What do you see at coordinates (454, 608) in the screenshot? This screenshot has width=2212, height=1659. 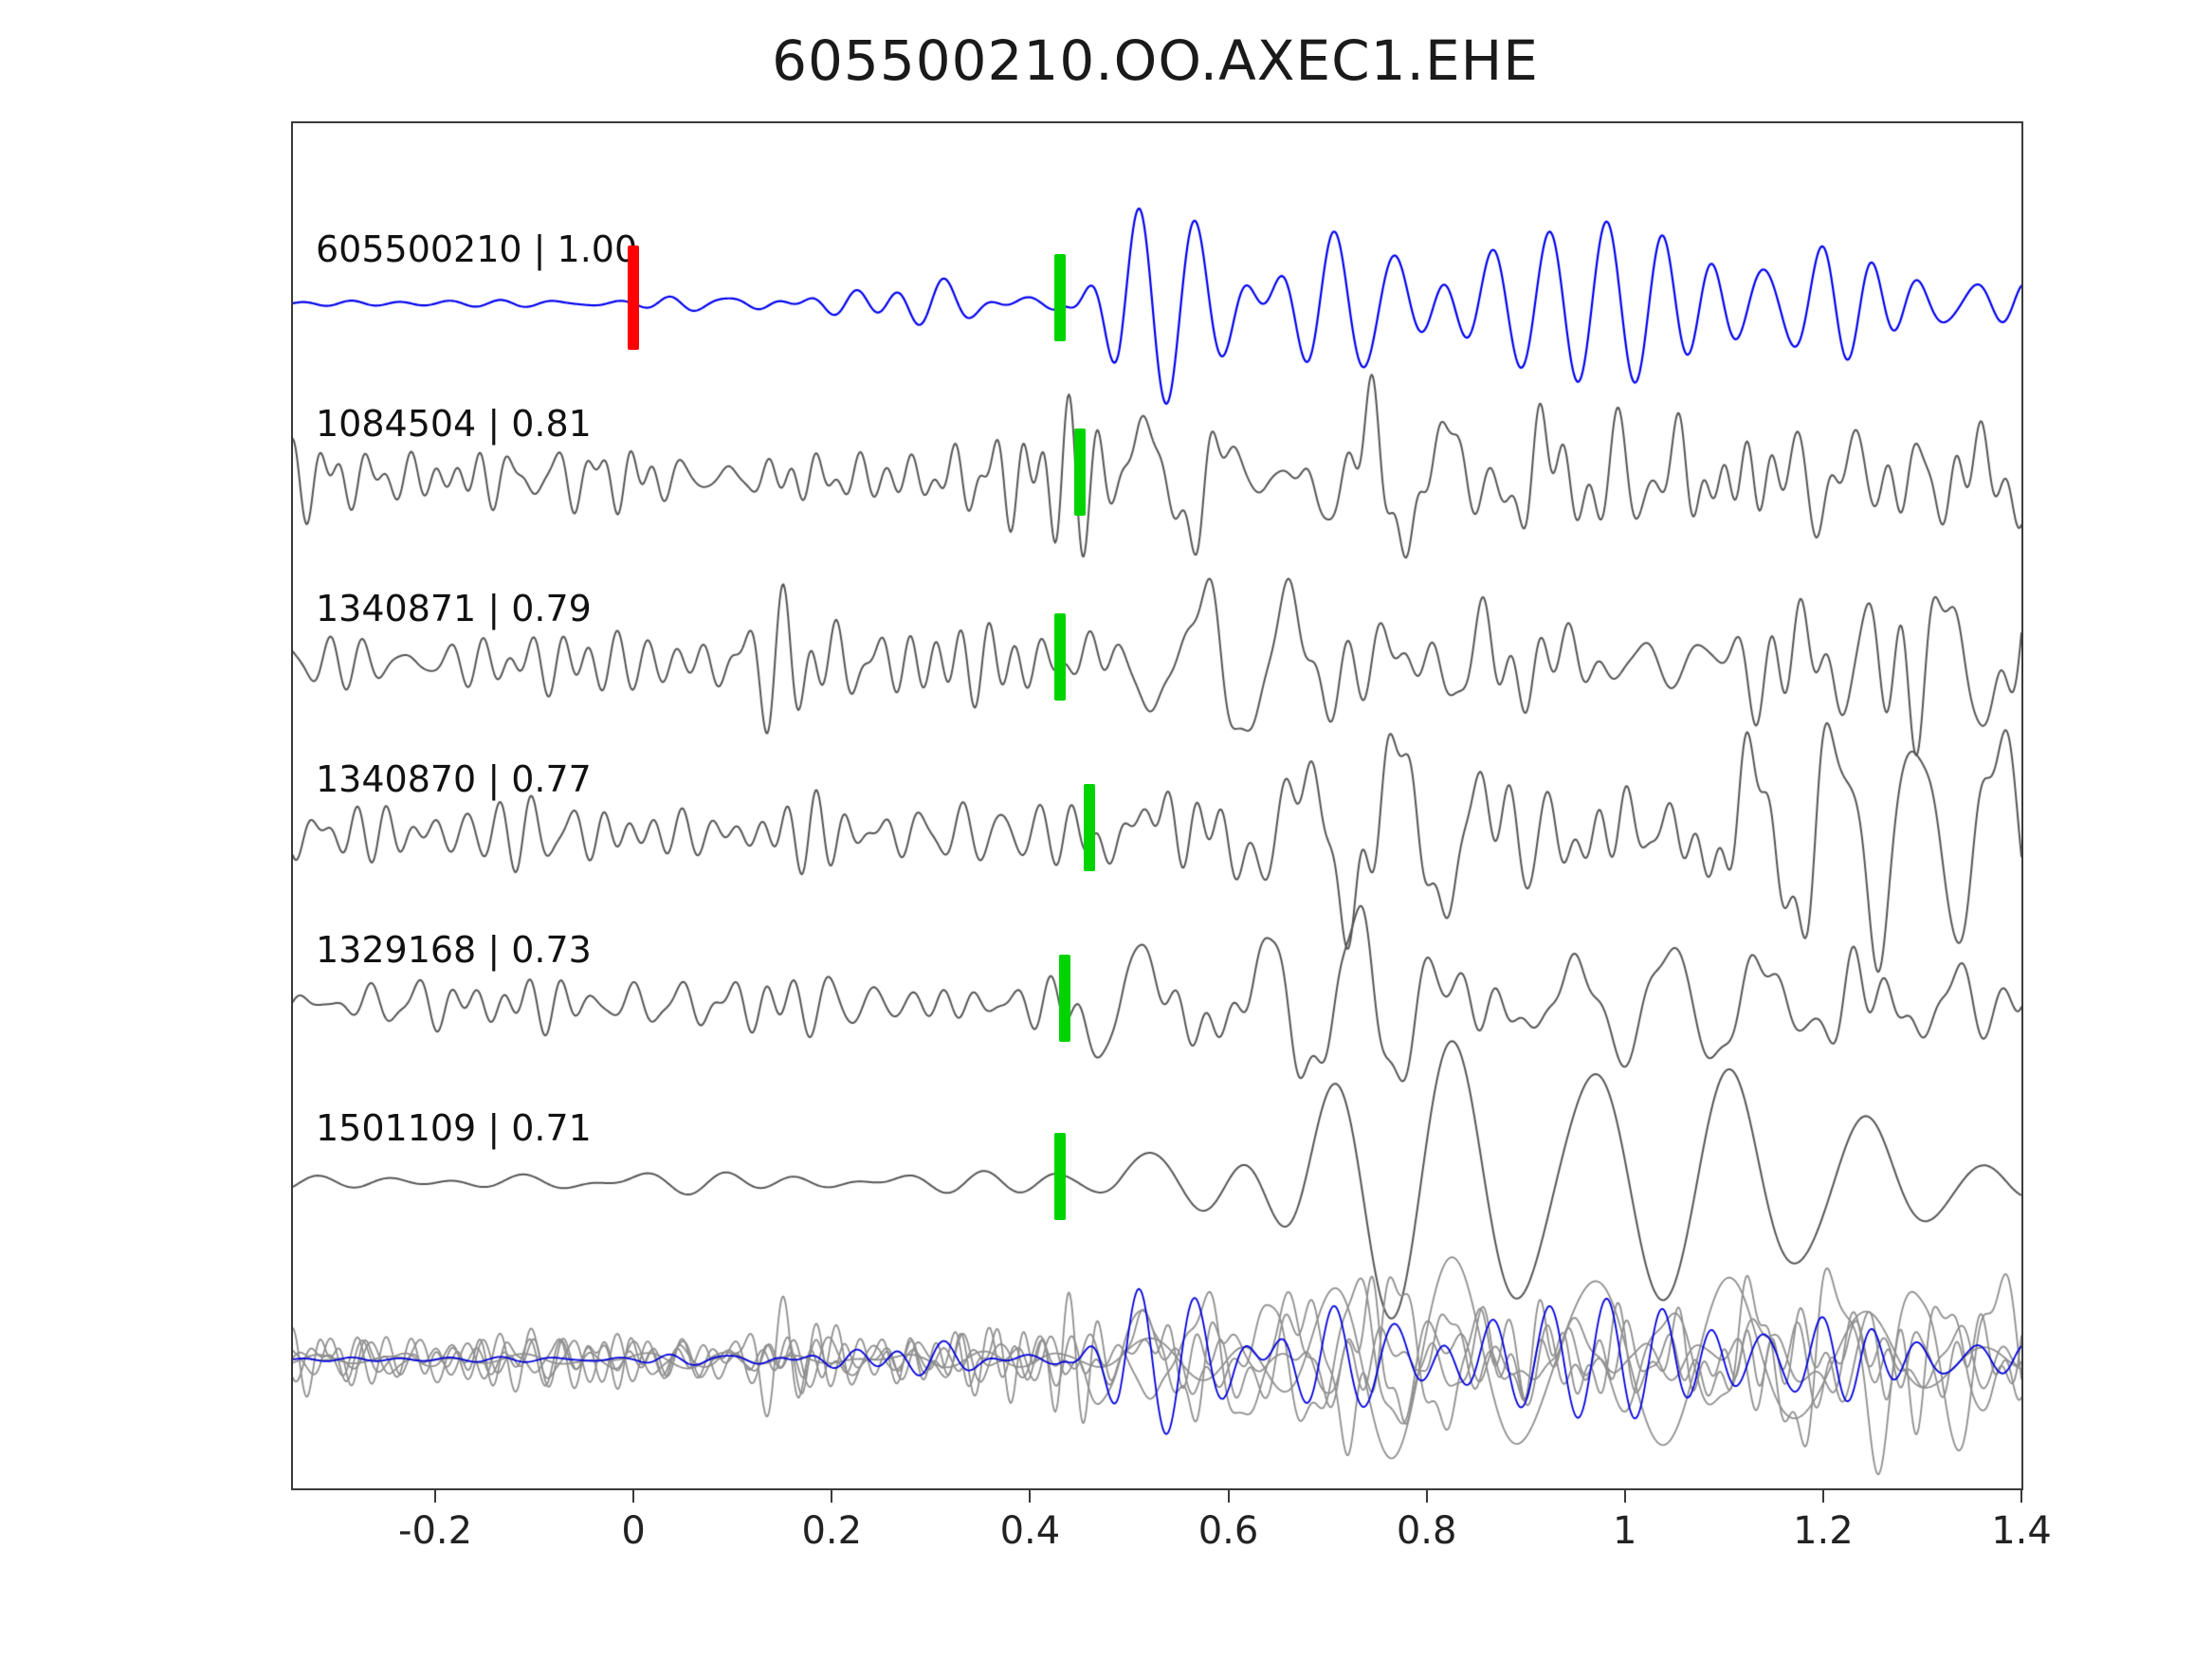 I see `trace-label-1340871: 1340871 | 0.79` at bounding box center [454, 608].